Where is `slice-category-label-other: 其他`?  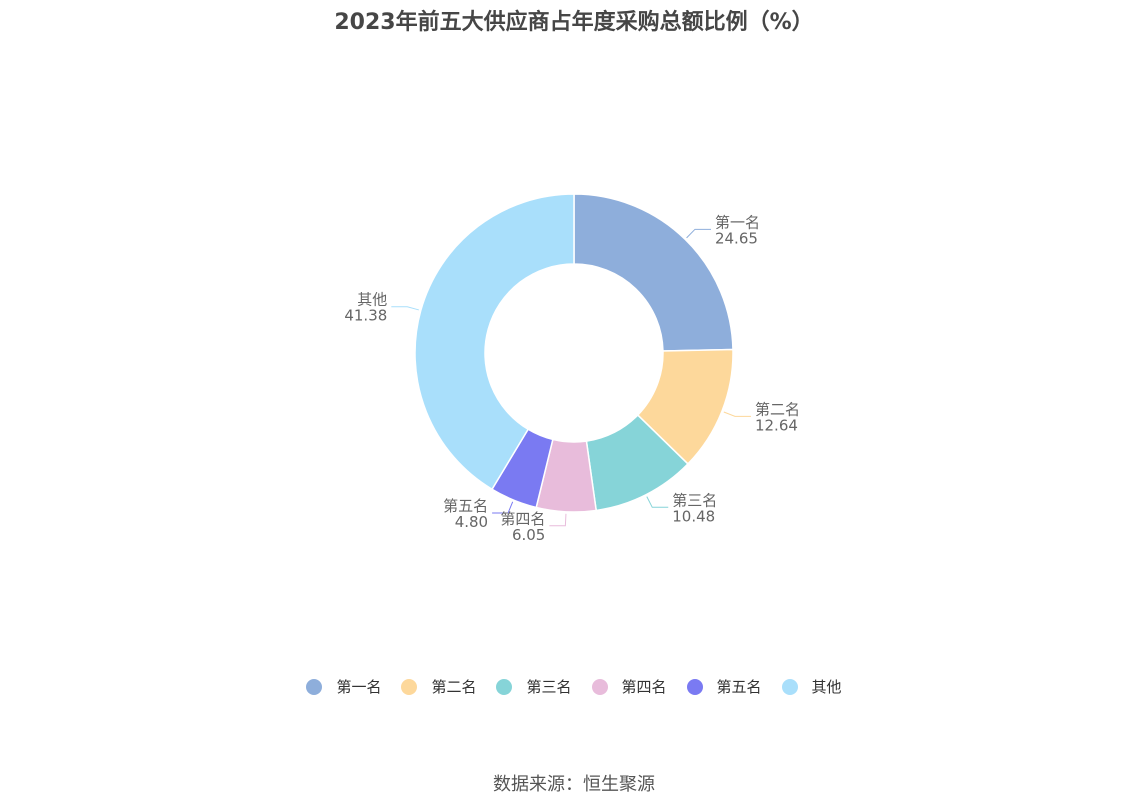 slice-category-label-other: 其他 is located at coordinates (372, 300).